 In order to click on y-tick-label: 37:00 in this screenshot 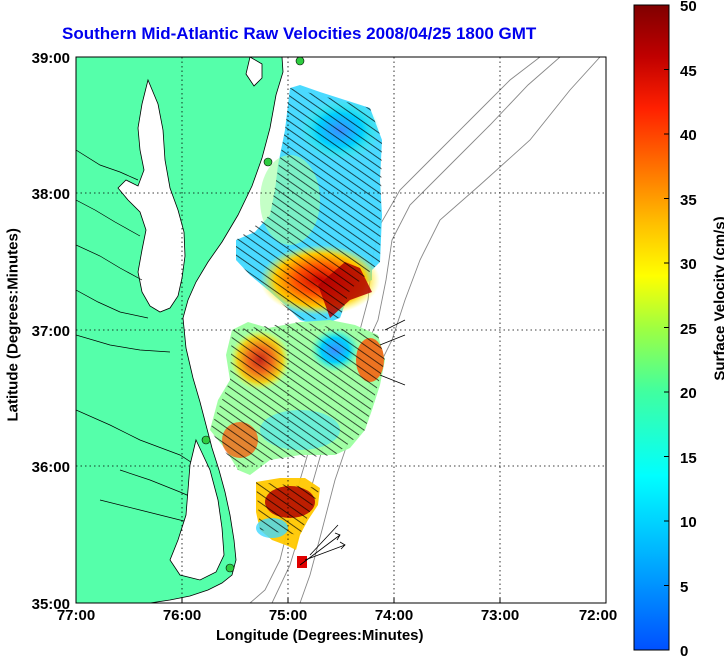, I will do `click(51, 331)`.